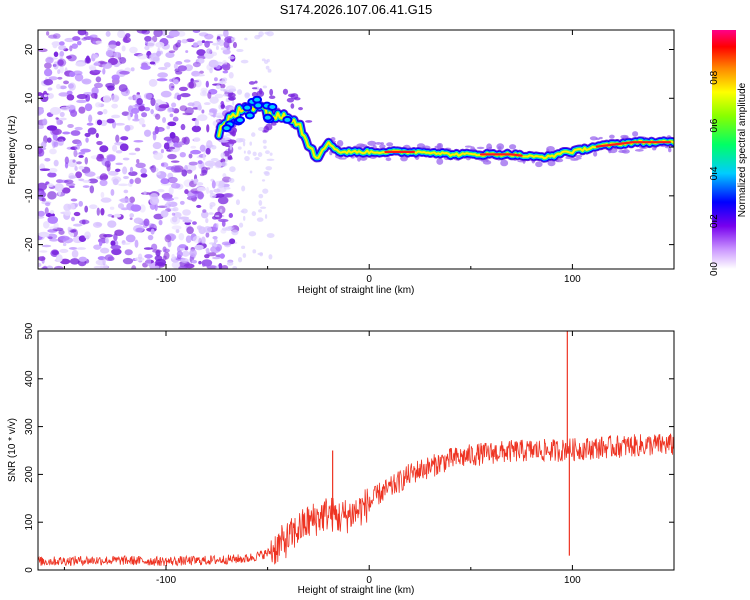  Describe the element at coordinates (444, 131) in the screenshot. I see `spectral-ridge` at that location.